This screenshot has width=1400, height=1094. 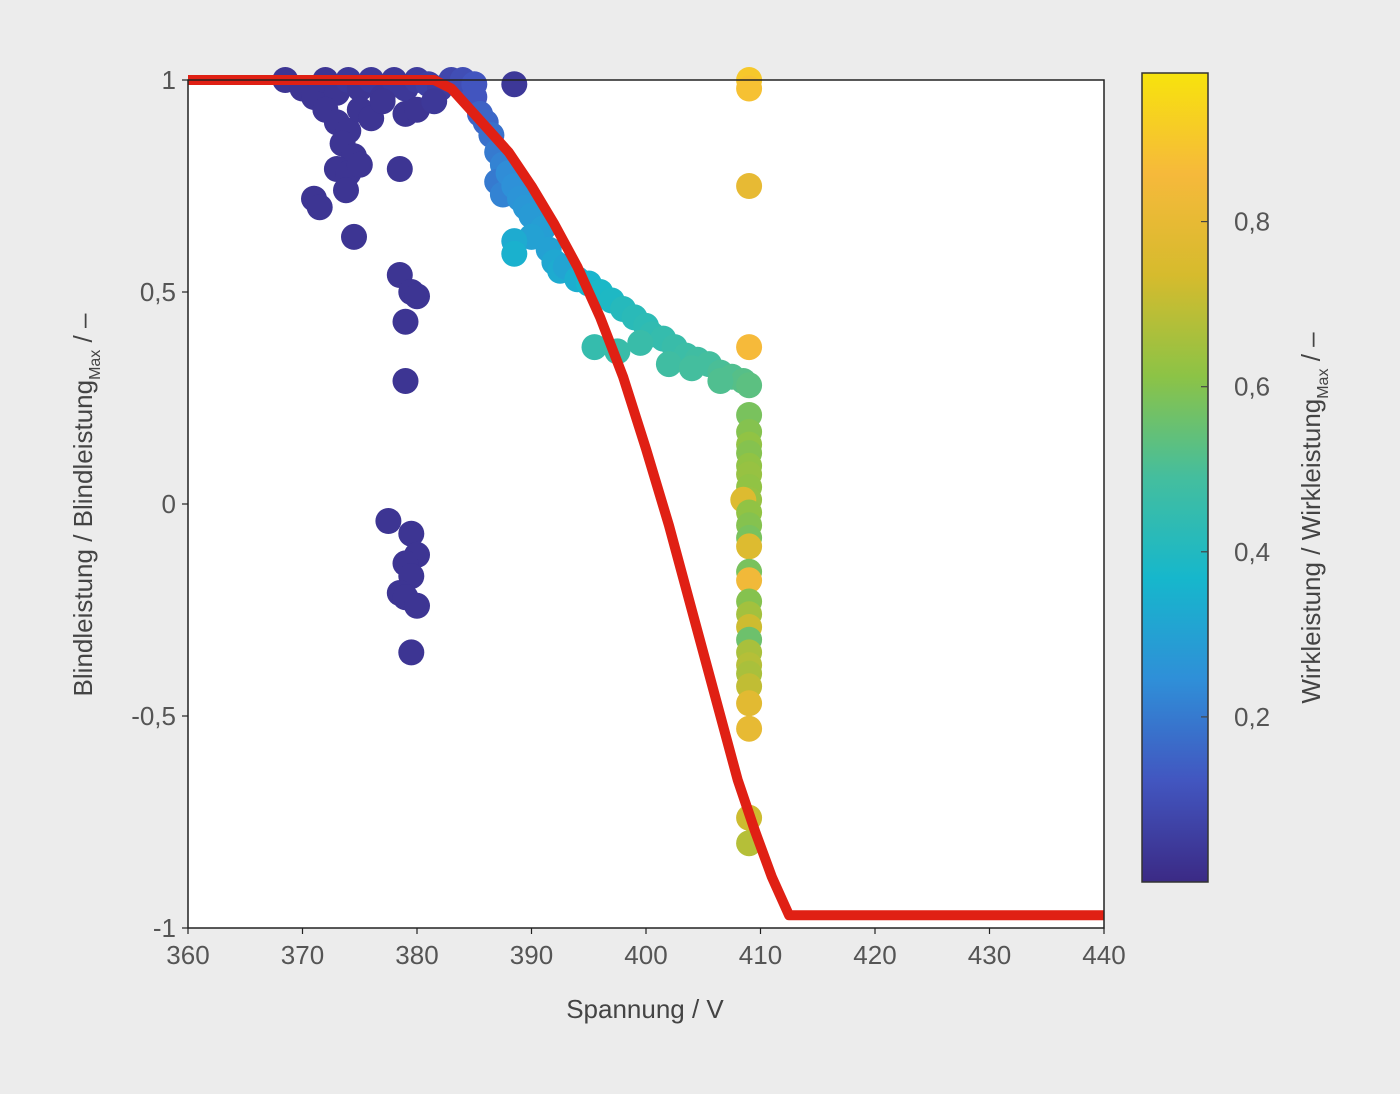 I want to click on colorbar-tick-label: 0,6, so click(x=1252, y=387).